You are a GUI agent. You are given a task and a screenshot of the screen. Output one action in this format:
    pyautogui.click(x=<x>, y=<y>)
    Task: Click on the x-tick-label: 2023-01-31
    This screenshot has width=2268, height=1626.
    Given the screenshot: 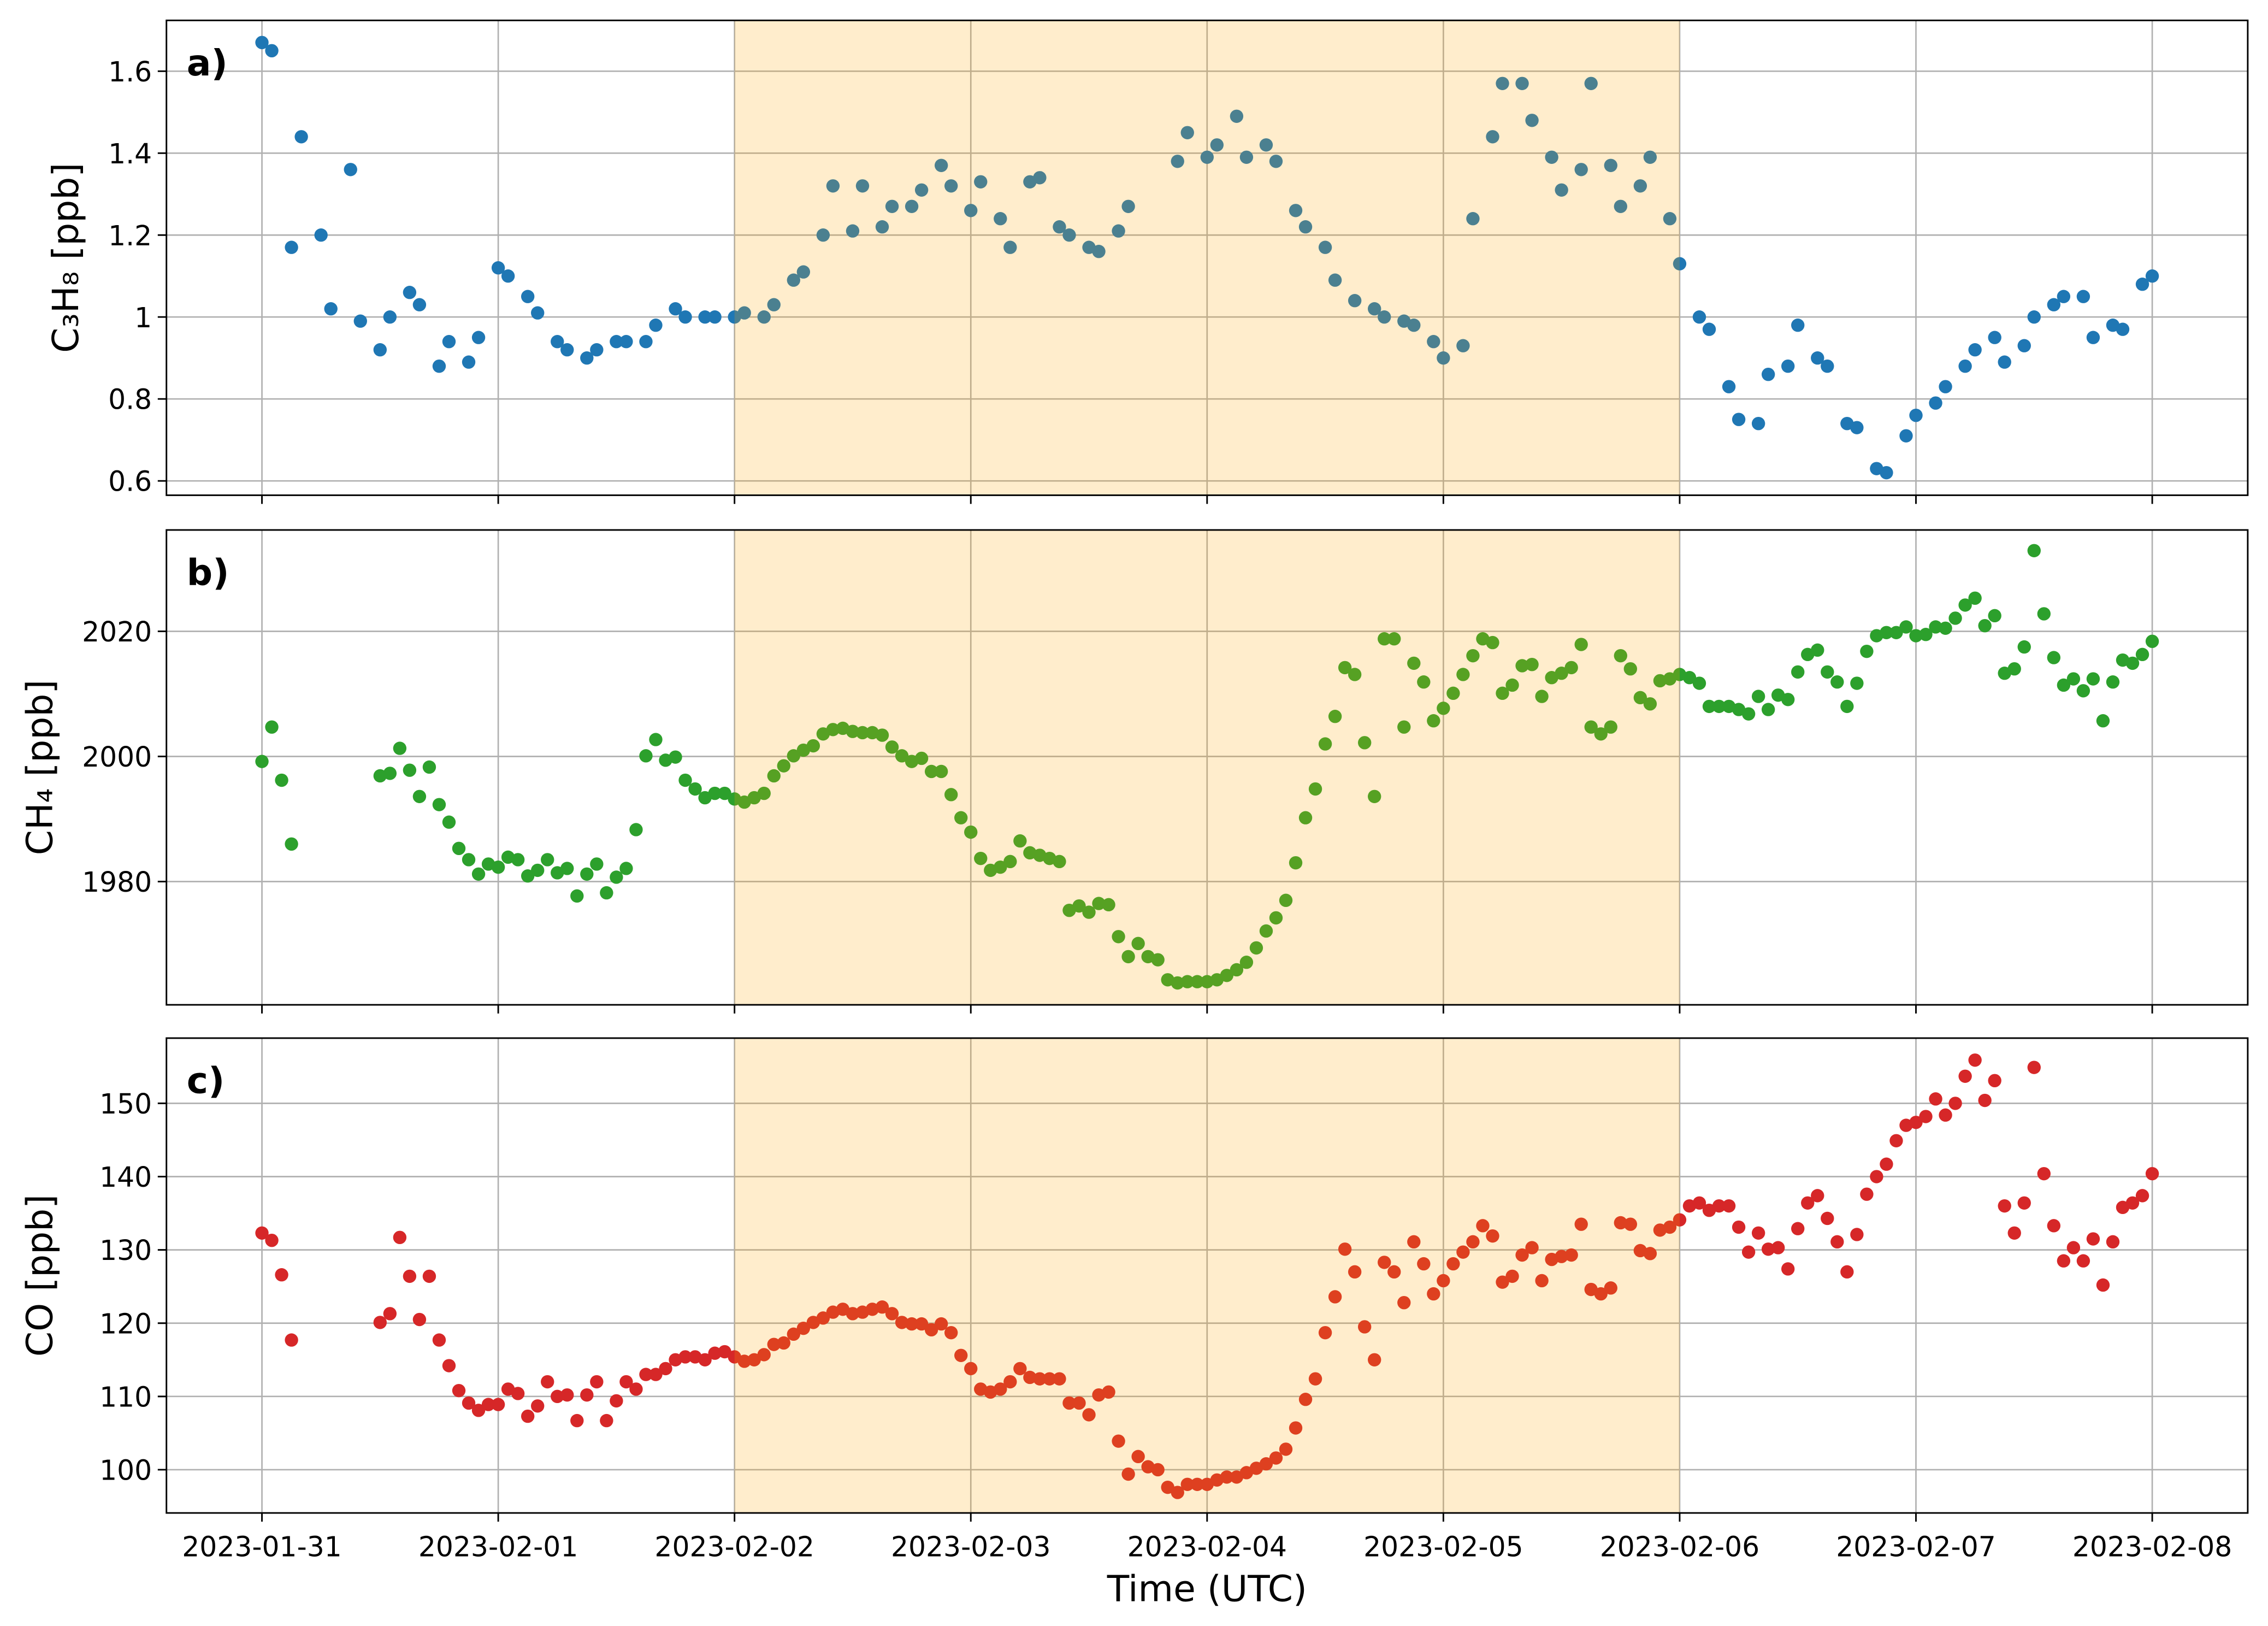 What is the action you would take?
    pyautogui.click(x=261, y=1547)
    